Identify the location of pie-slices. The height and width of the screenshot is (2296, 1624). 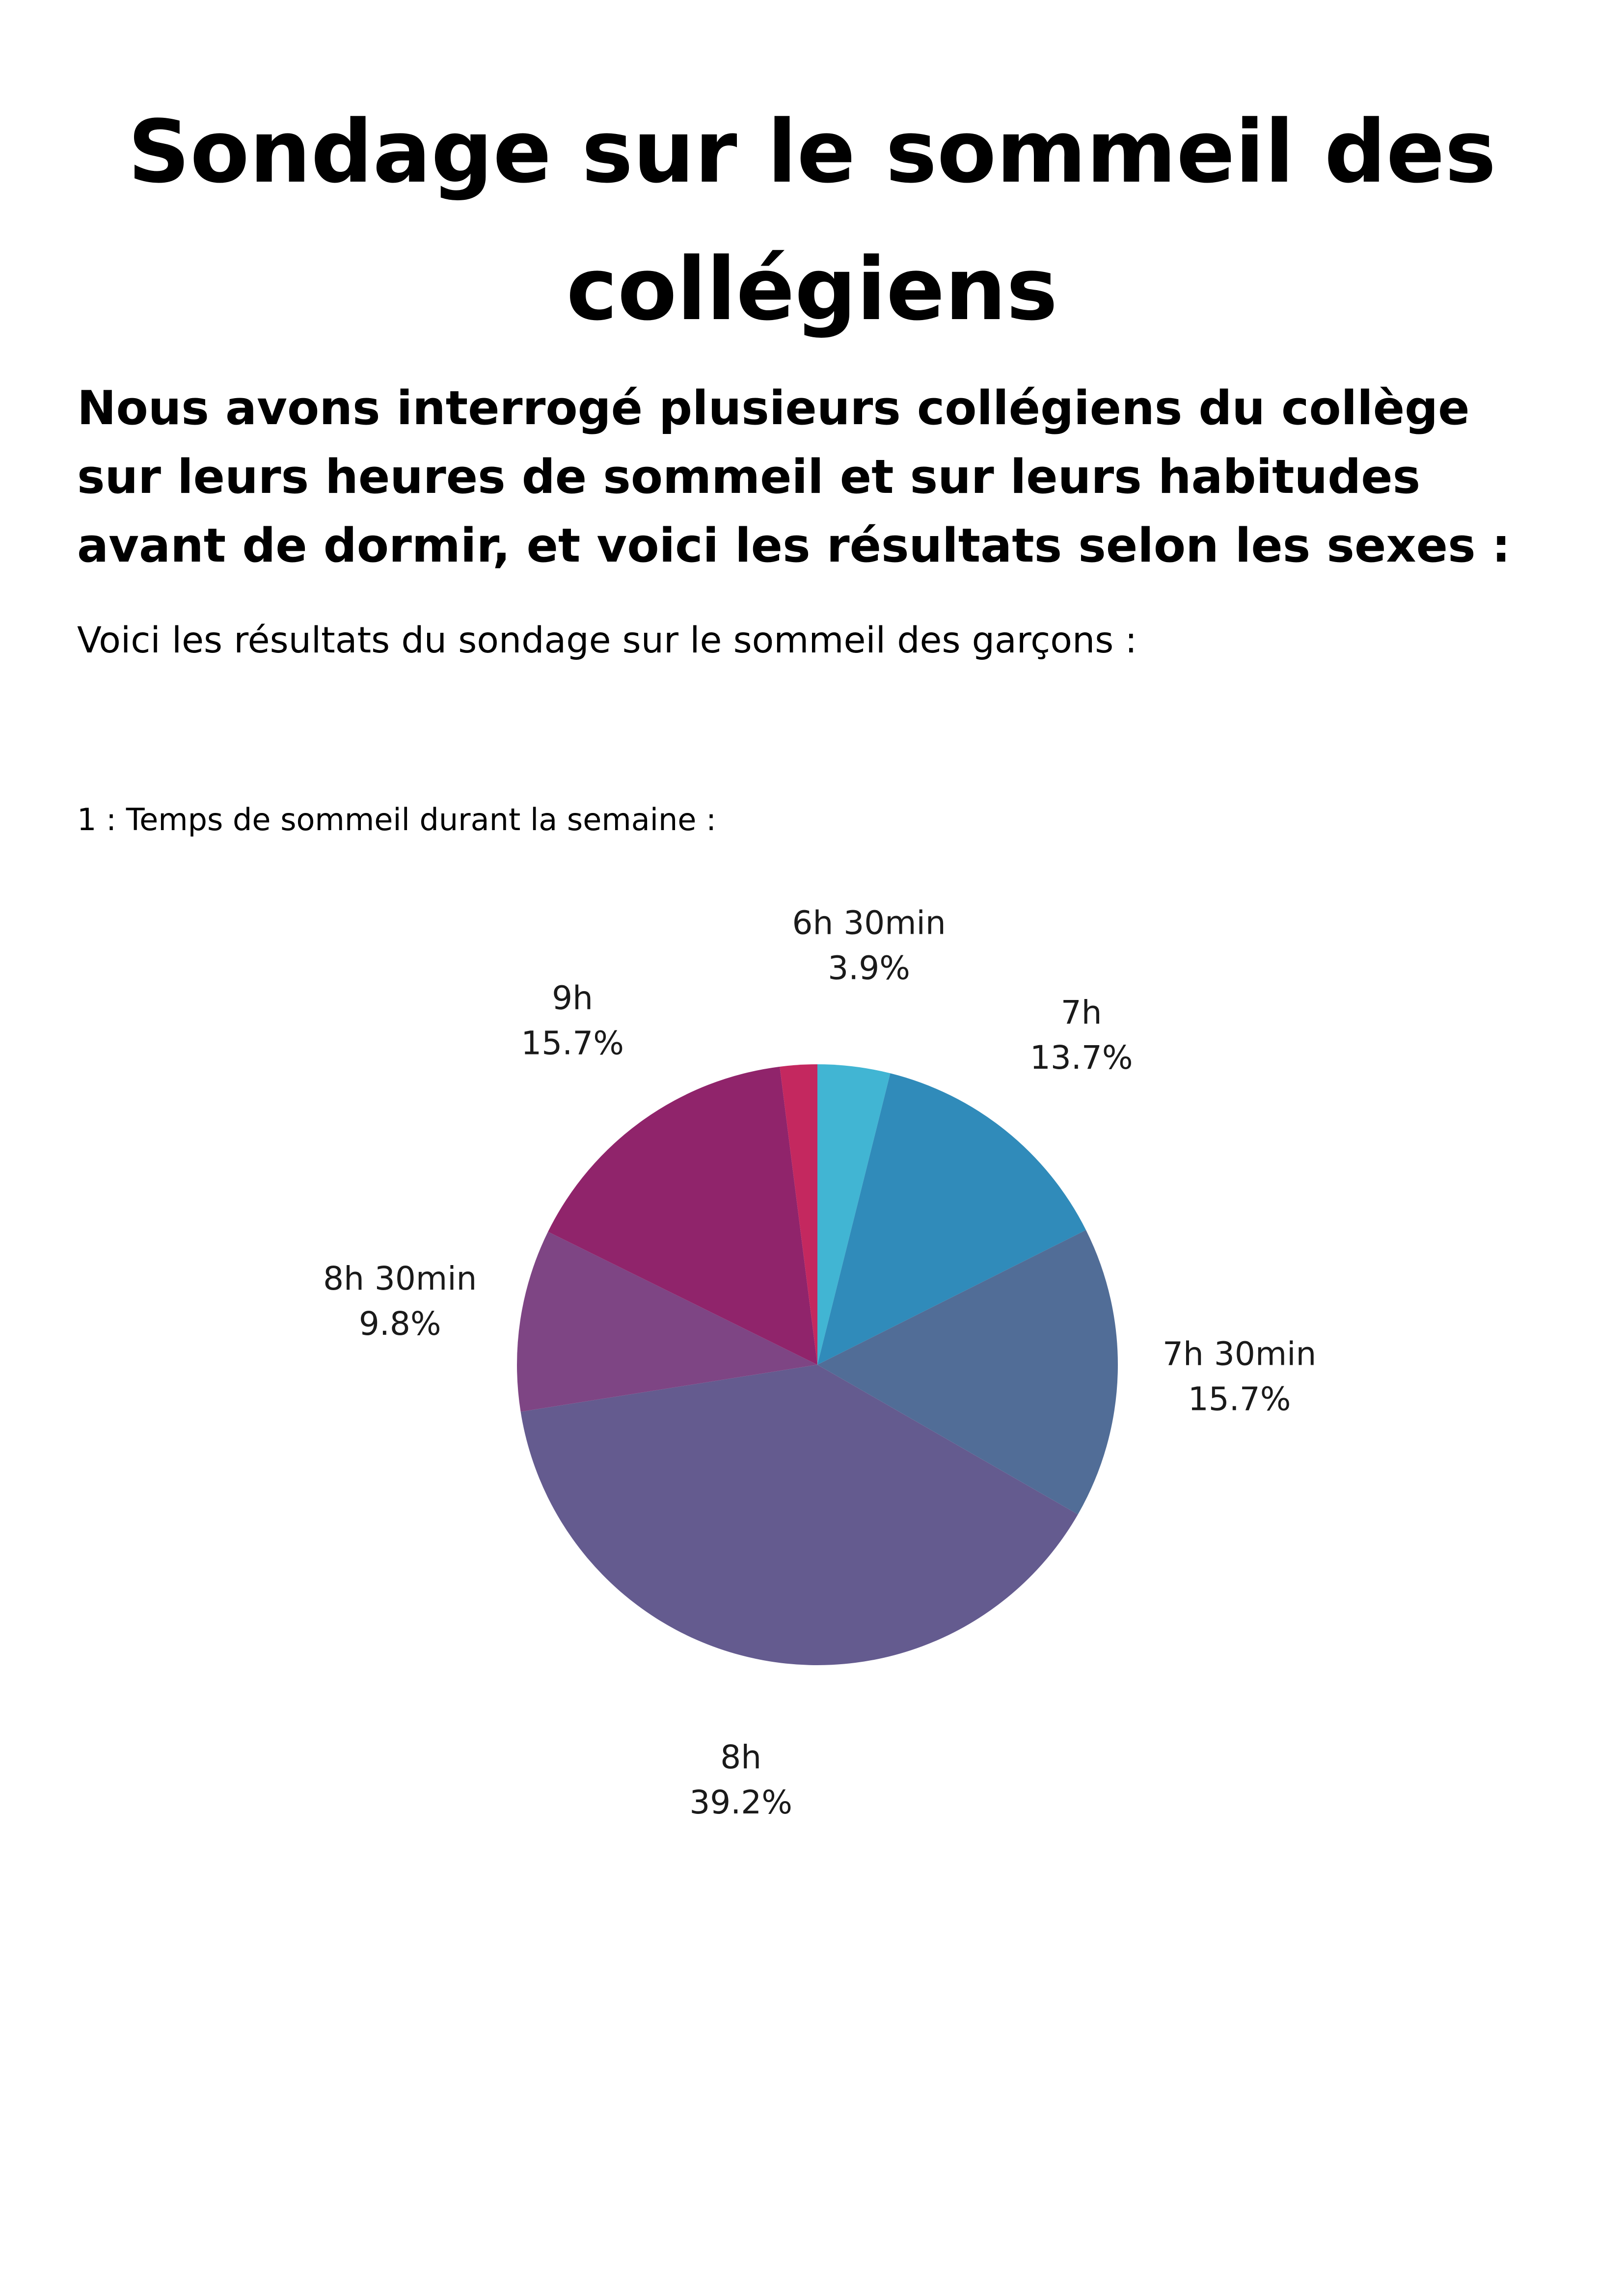
(817, 1364).